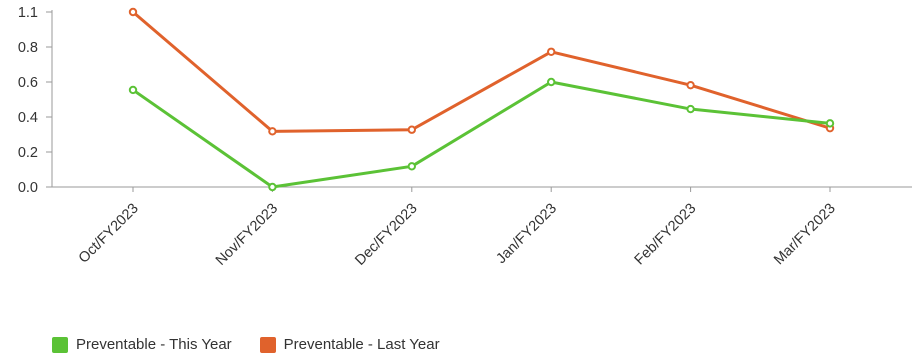 Image resolution: width=917 pixels, height=362 pixels. Describe the element at coordinates (28, 48) in the screenshot. I see `y-tick-label: 0.8` at that location.